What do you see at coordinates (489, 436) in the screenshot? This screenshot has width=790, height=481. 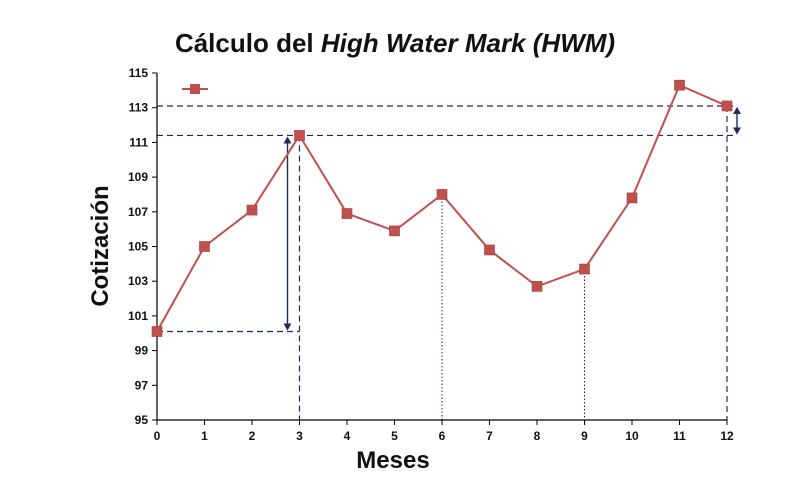 I see `x-tick-label: 7` at bounding box center [489, 436].